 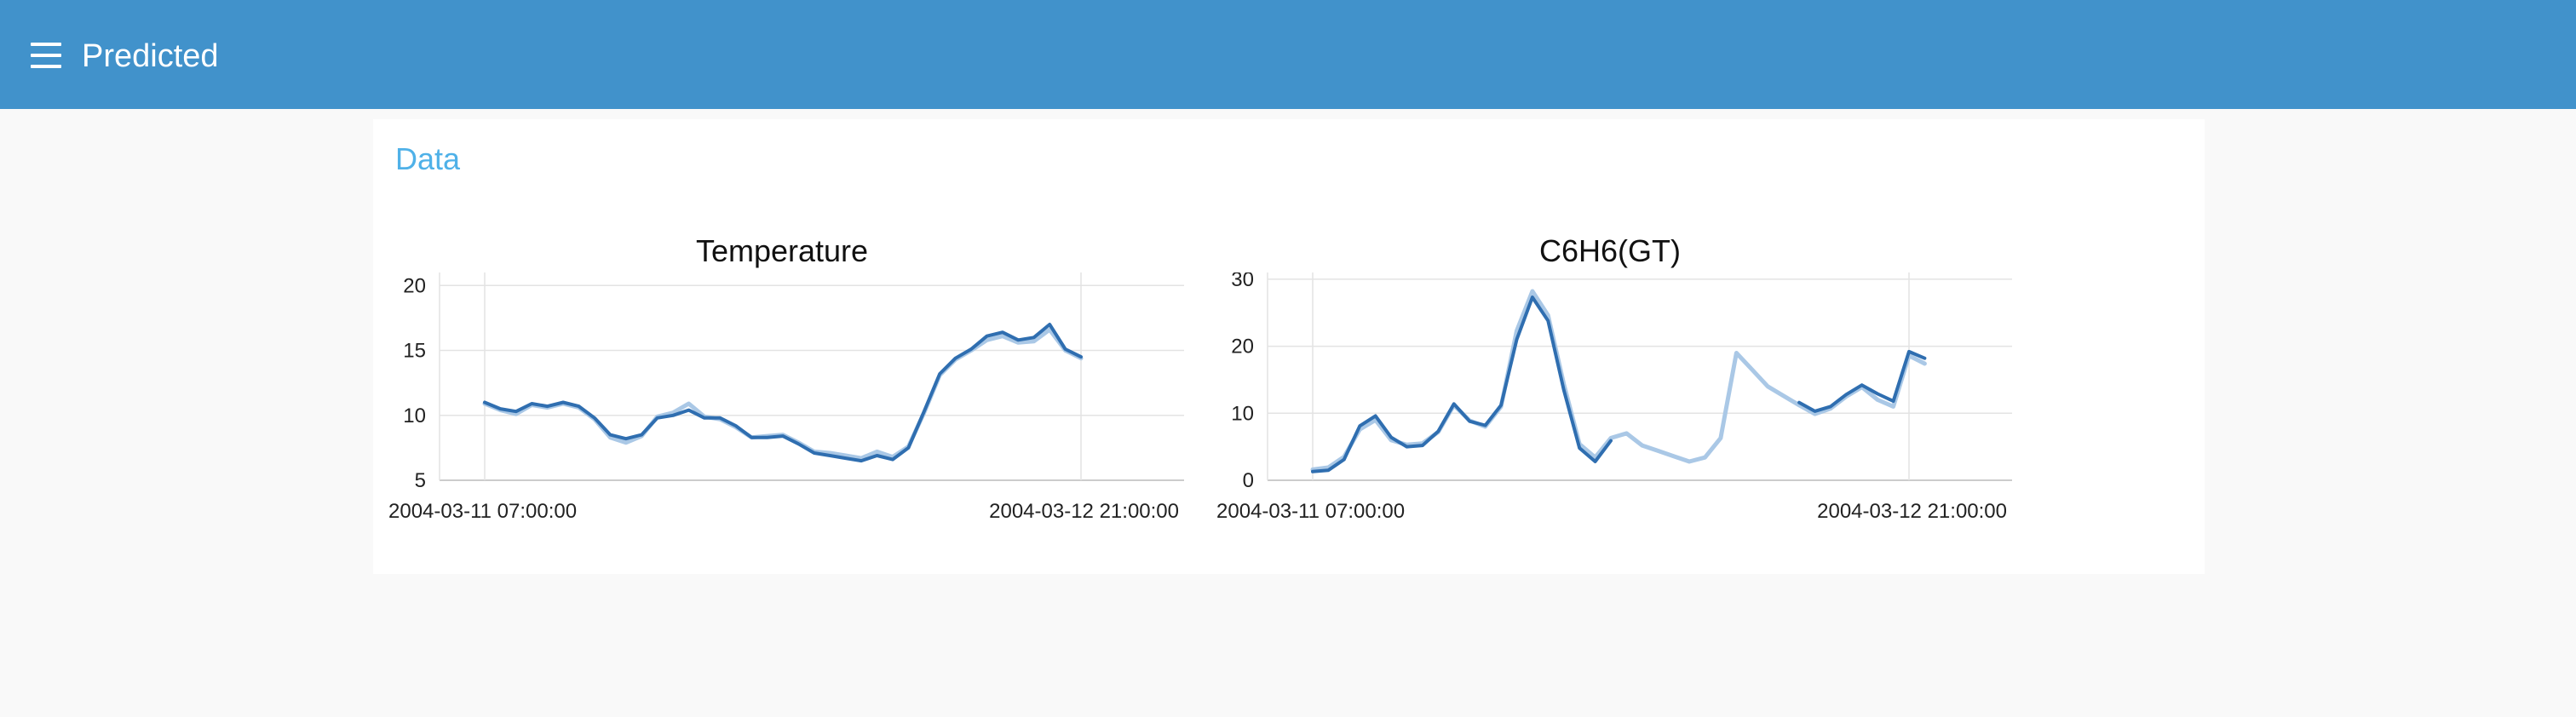 I want to click on y-tick-label: 30, so click(x=1242, y=281).